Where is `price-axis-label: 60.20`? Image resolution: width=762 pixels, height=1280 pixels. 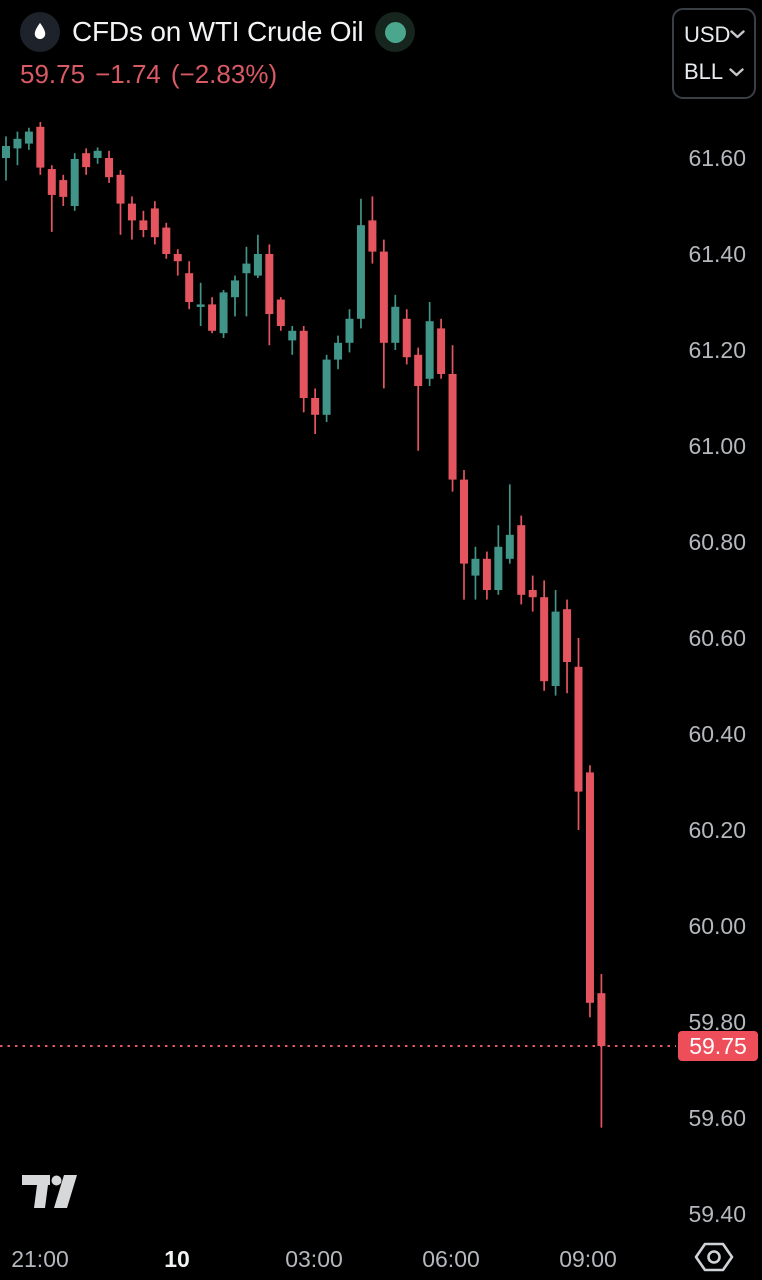
price-axis-label: 60.20 is located at coordinates (717, 830).